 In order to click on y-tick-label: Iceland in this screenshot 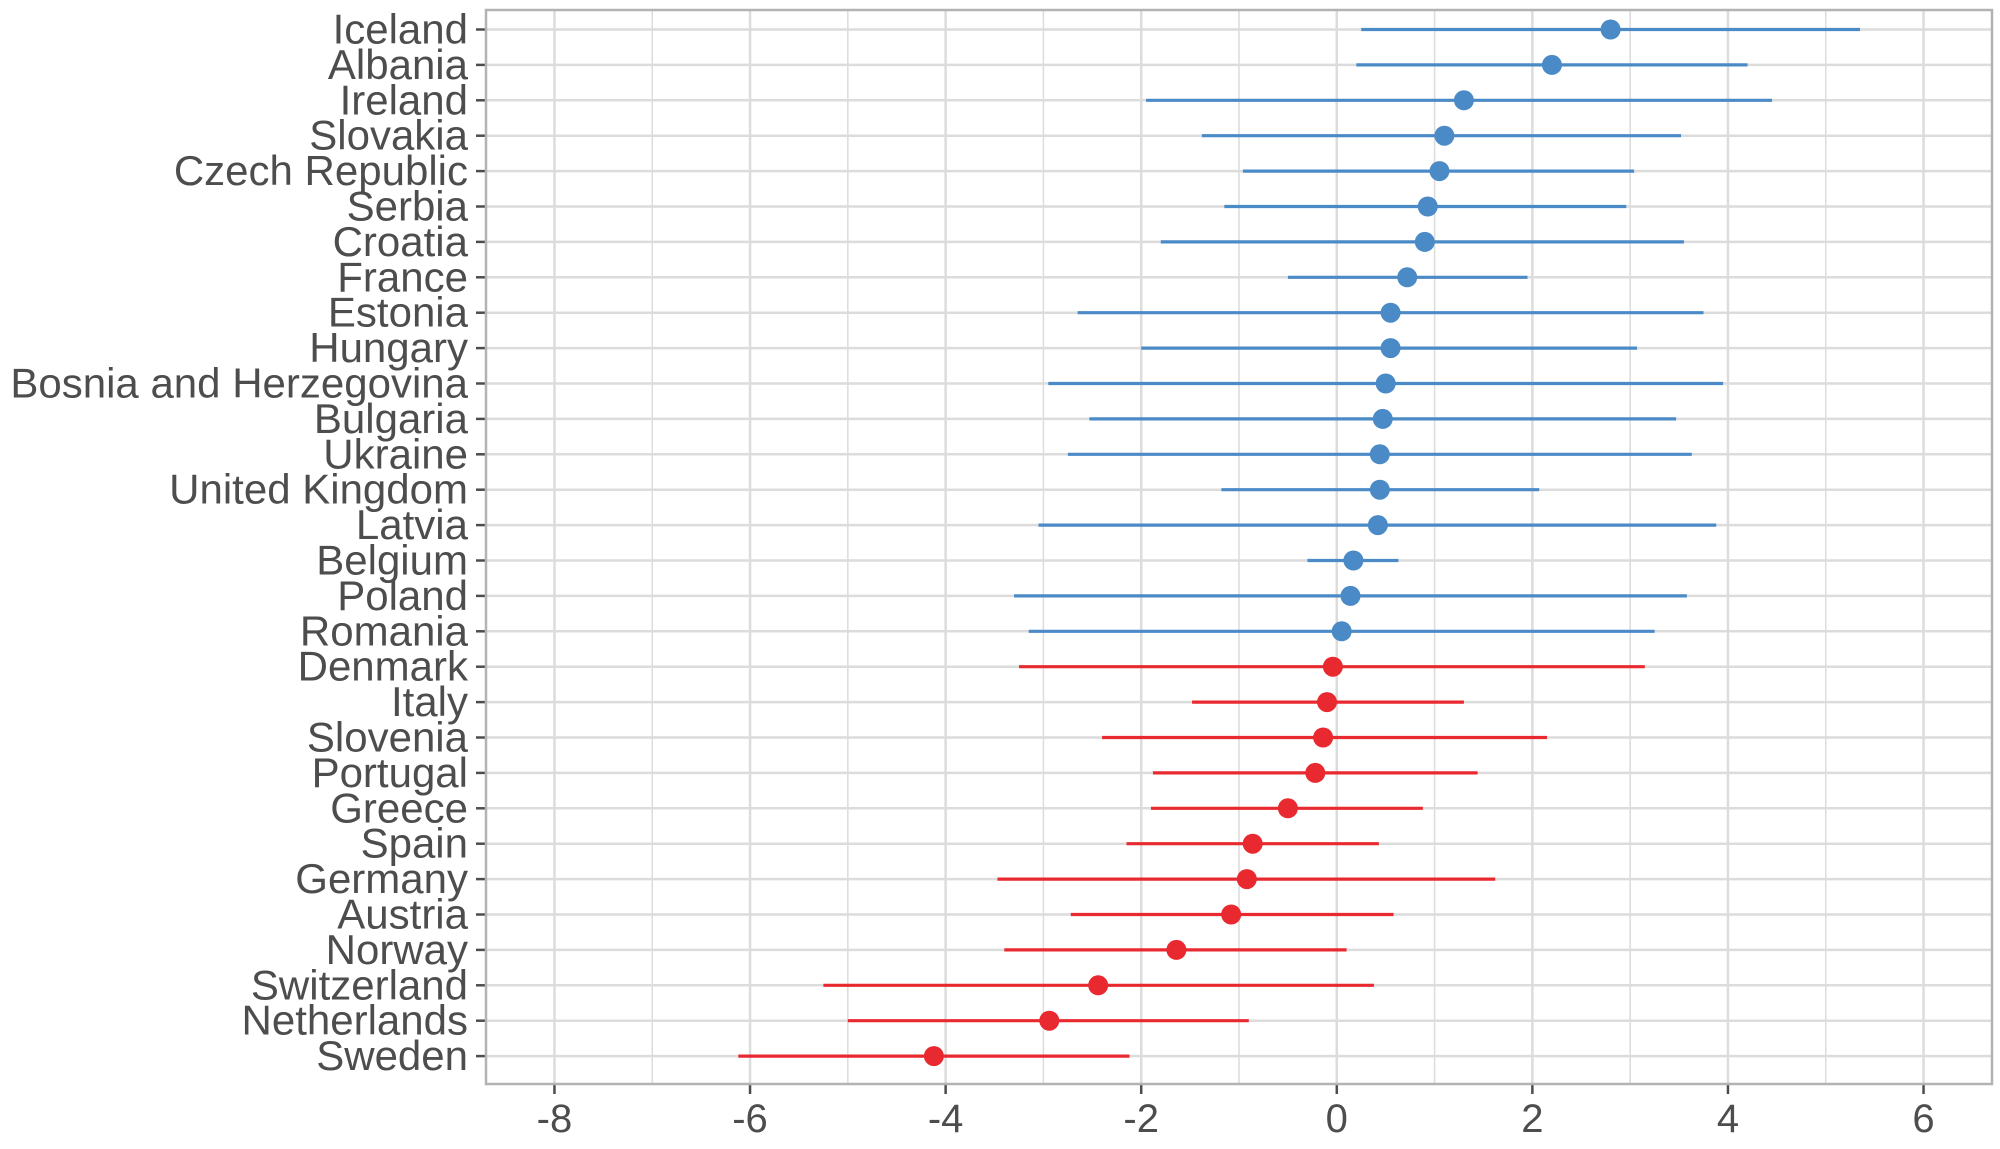, I will do `click(400, 29)`.